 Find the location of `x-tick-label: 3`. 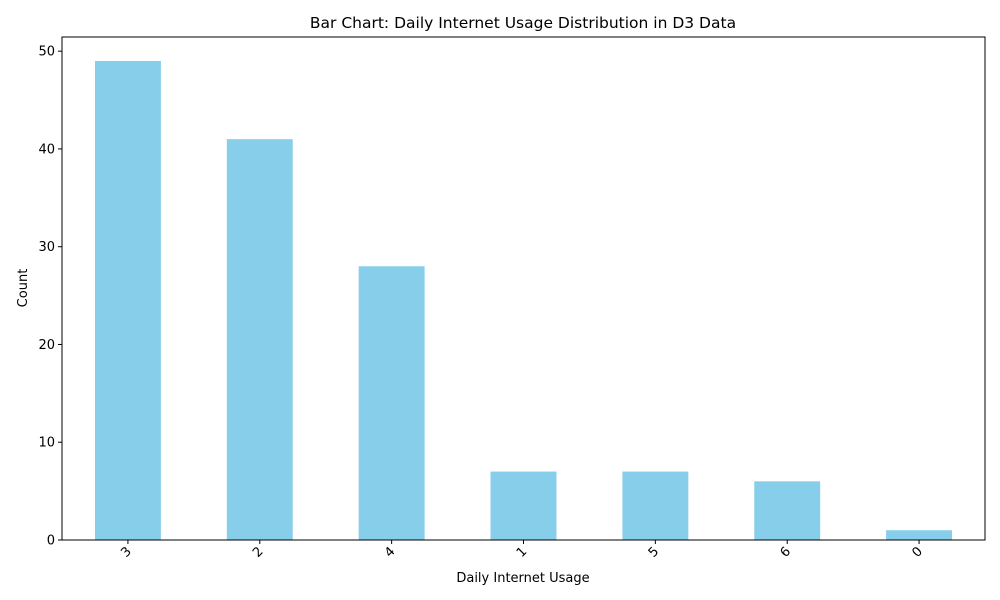

x-tick-label: 3 is located at coordinates (126, 552).